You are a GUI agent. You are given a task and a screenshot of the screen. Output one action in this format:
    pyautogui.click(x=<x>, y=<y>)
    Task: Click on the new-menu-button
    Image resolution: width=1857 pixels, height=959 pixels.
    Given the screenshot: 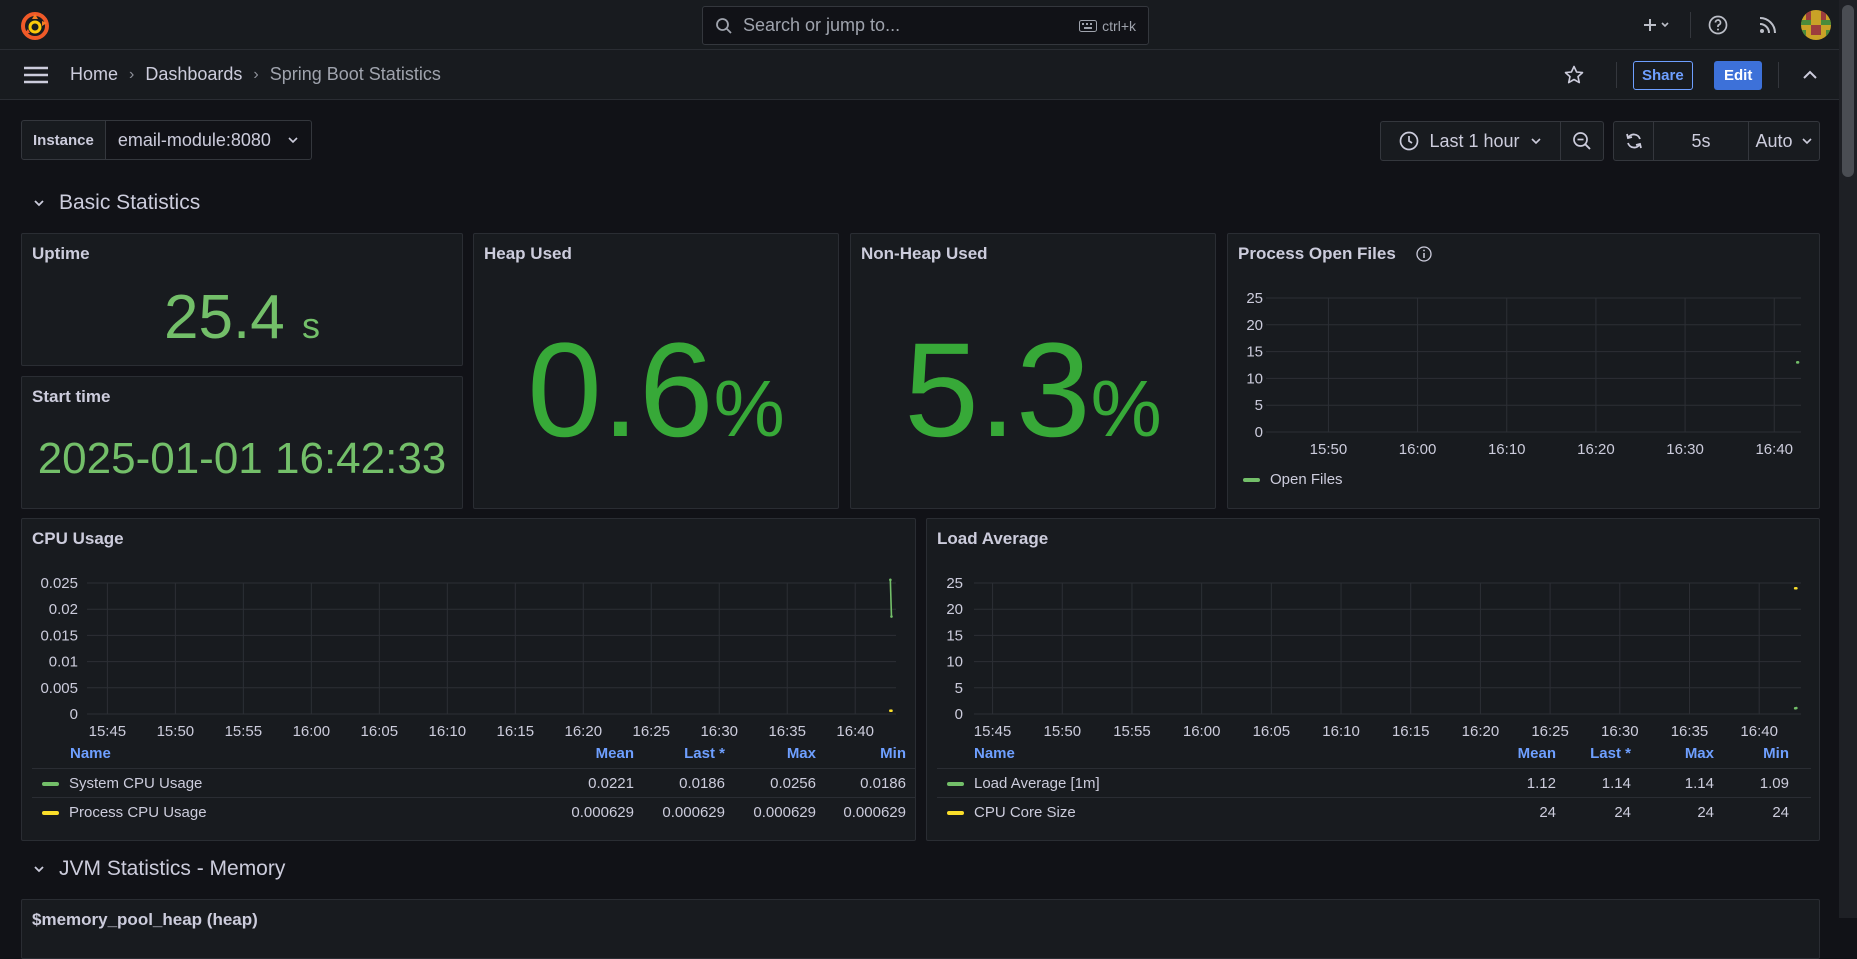 What is the action you would take?
    pyautogui.click(x=1656, y=25)
    